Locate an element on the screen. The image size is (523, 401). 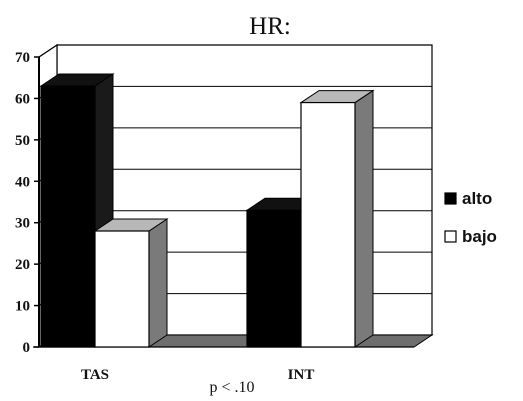
y-tick-label: 50 is located at coordinates (22, 141).